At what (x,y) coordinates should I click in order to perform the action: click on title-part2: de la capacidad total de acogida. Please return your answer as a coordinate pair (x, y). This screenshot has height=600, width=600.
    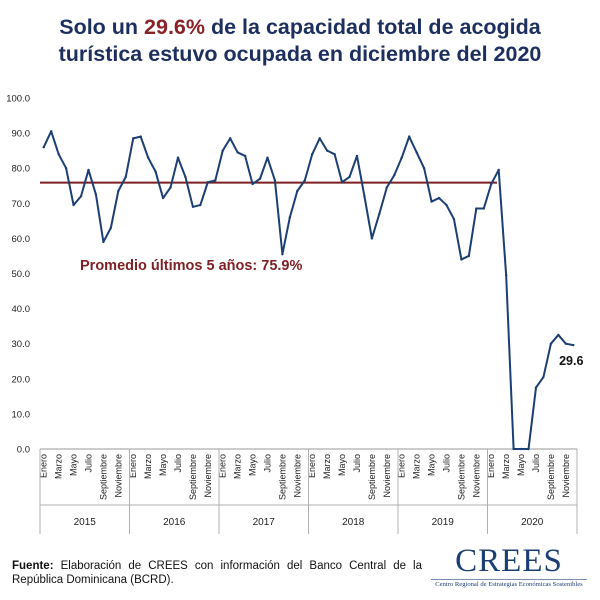
    Looking at the image, I should click on (373, 27).